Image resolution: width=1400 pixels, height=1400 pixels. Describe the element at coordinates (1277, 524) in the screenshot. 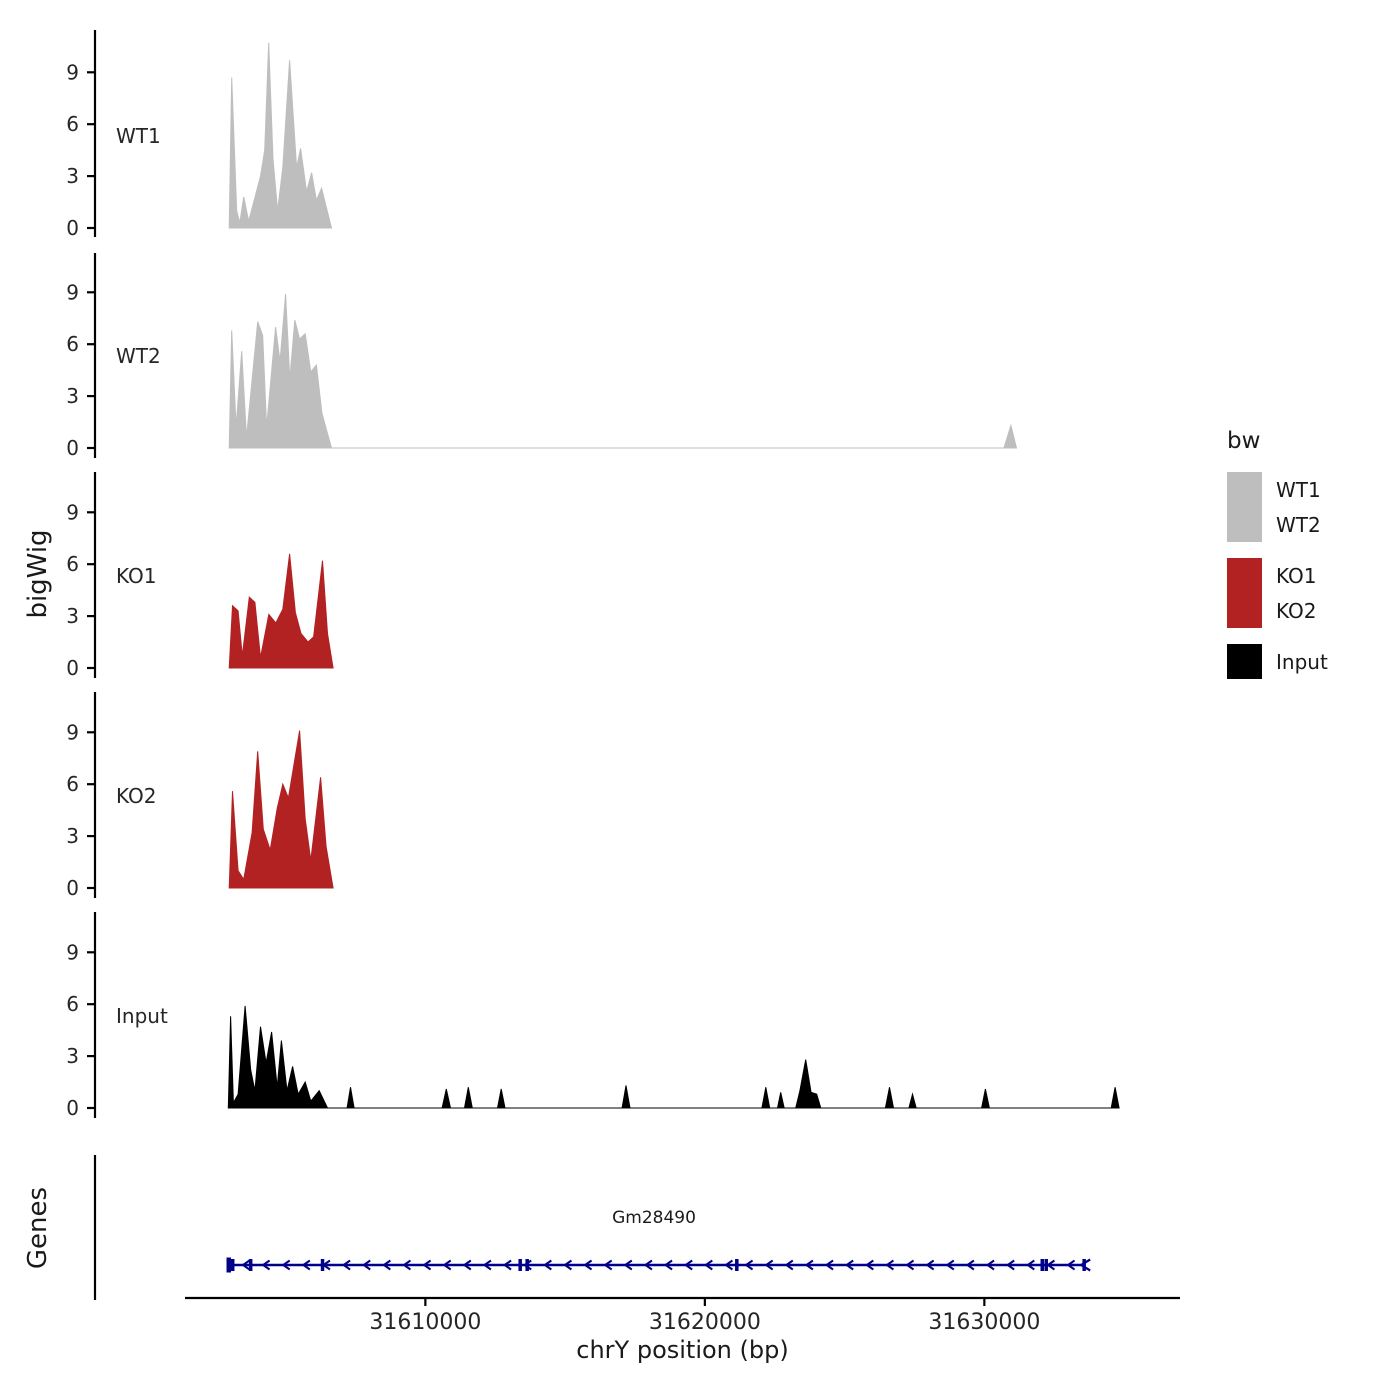

I see `legend-entry-wt2: WT2` at that location.